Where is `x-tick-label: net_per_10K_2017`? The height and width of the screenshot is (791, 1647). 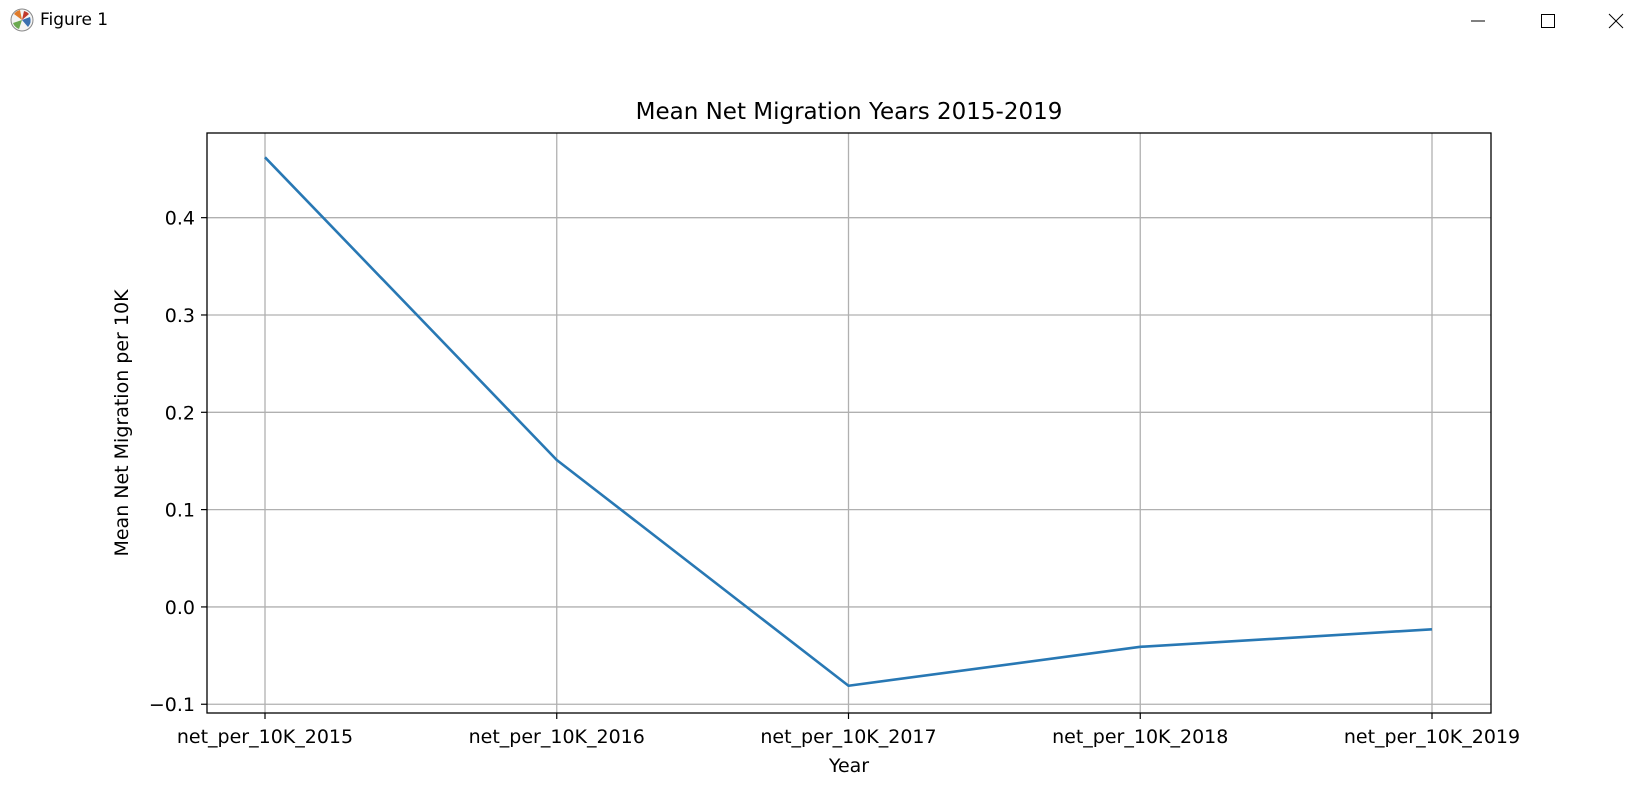 x-tick-label: net_per_10K_2017 is located at coordinates (848, 737).